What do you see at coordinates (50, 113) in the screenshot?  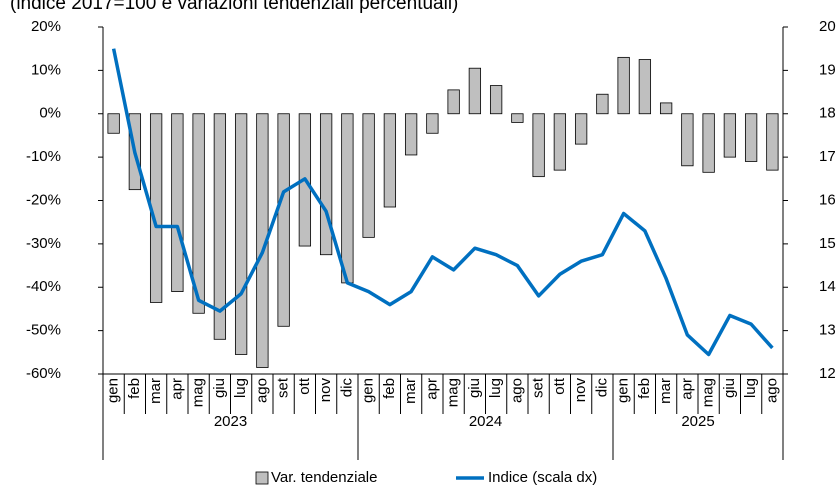 I see `y-tick-label: 0%` at bounding box center [50, 113].